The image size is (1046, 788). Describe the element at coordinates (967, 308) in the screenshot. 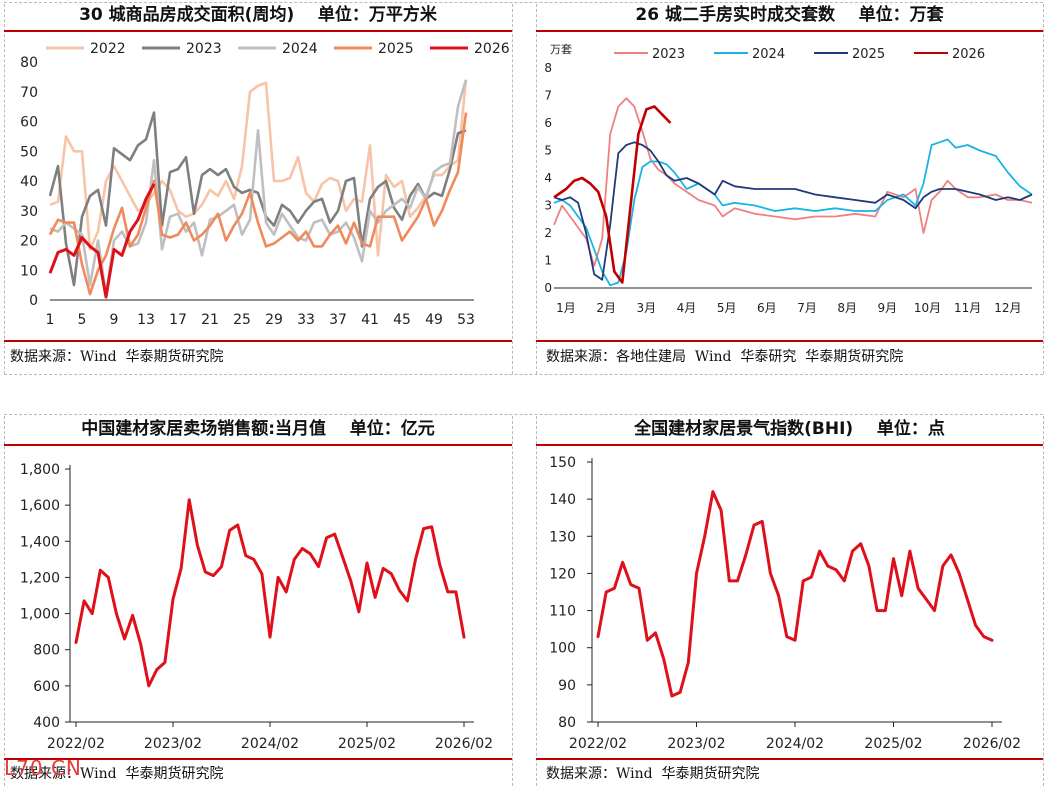

I see `x-tick-label: 11月` at that location.